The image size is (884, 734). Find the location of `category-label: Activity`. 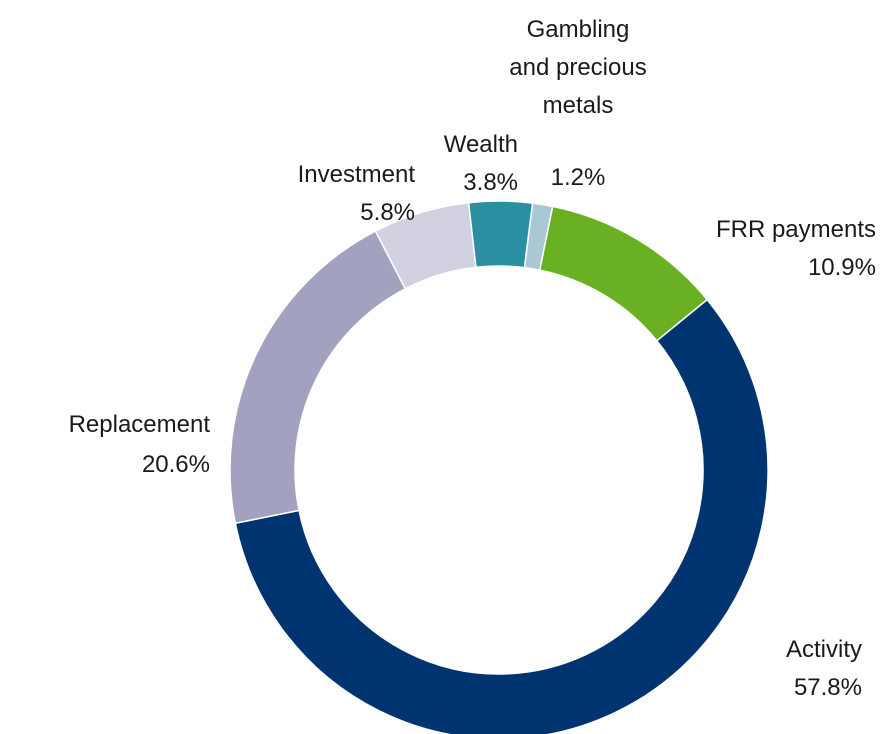

category-label: Activity is located at coordinates (823, 649).